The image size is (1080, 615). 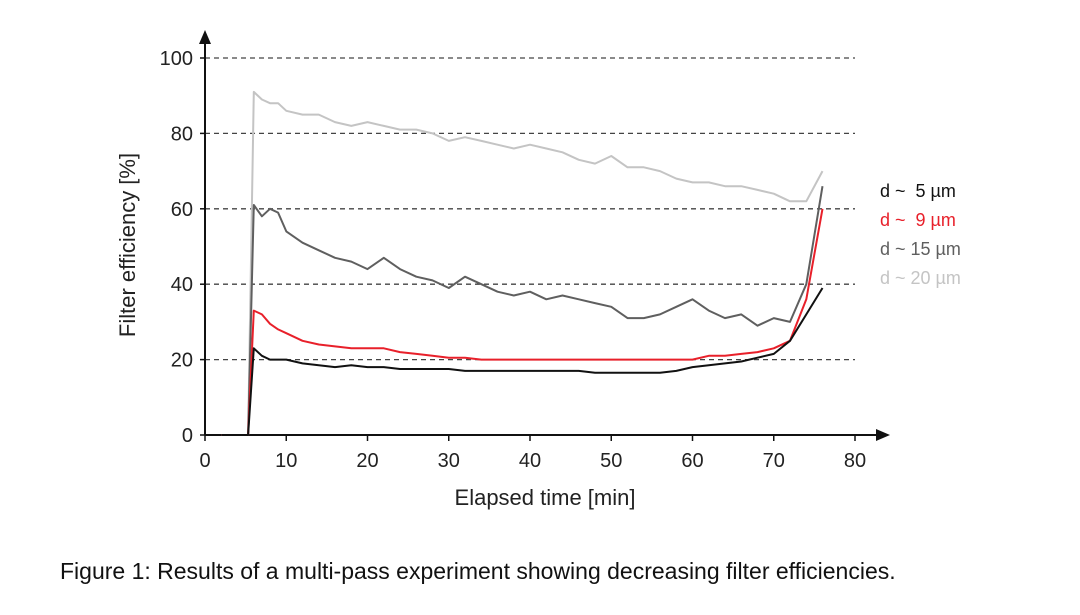 I want to click on y-axis-title: Filter efficiency [%], so click(x=127, y=245).